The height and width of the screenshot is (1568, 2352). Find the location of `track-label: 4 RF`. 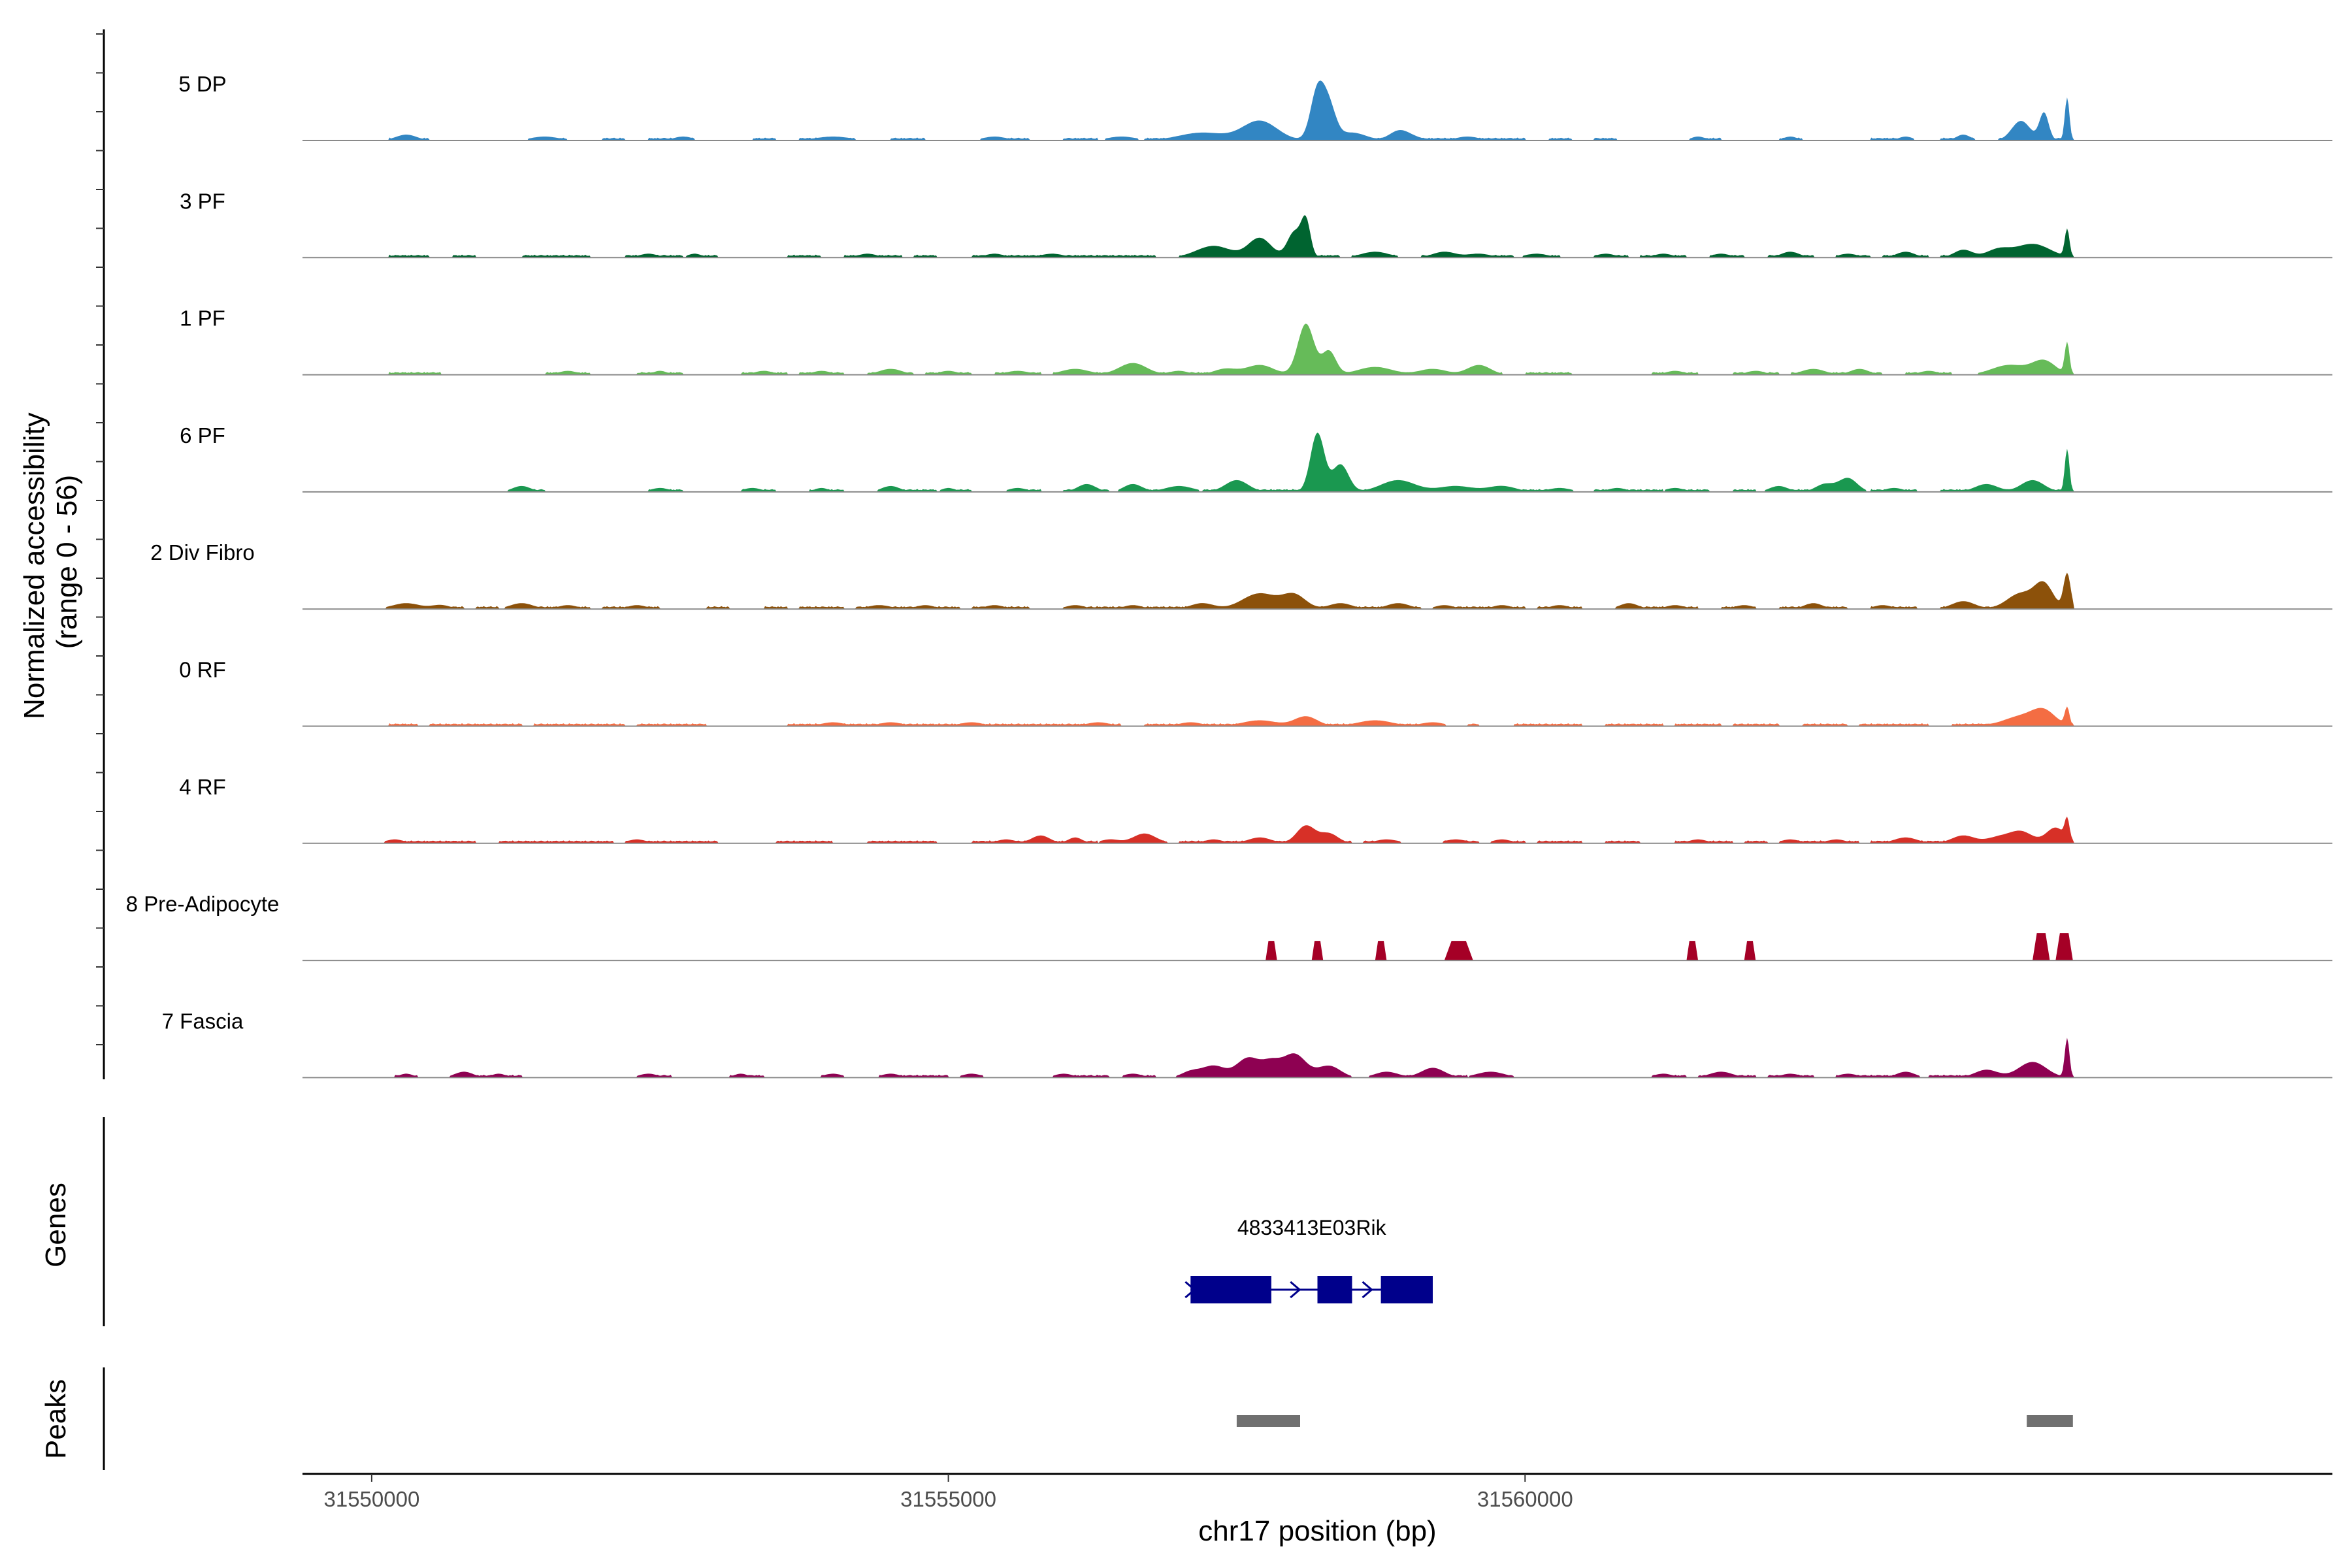

track-label: 4 RF is located at coordinates (202, 787).